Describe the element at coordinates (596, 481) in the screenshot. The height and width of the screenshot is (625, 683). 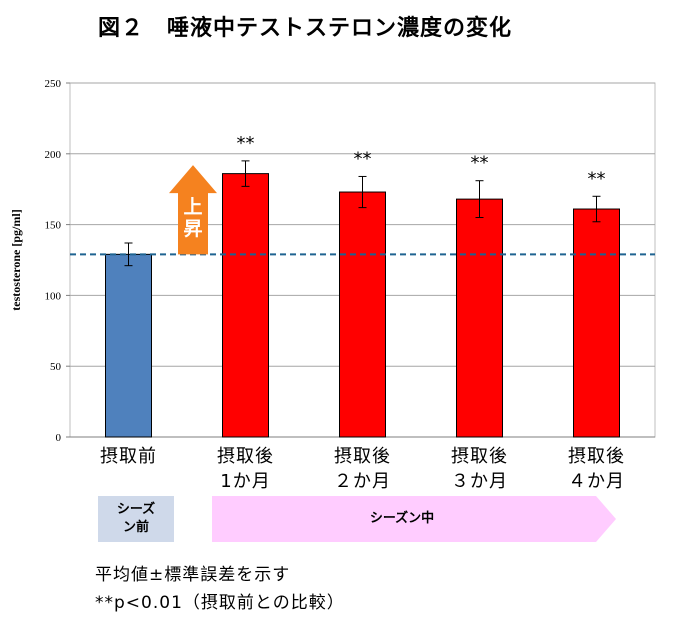
I see `x-tick-label: ４か月` at that location.